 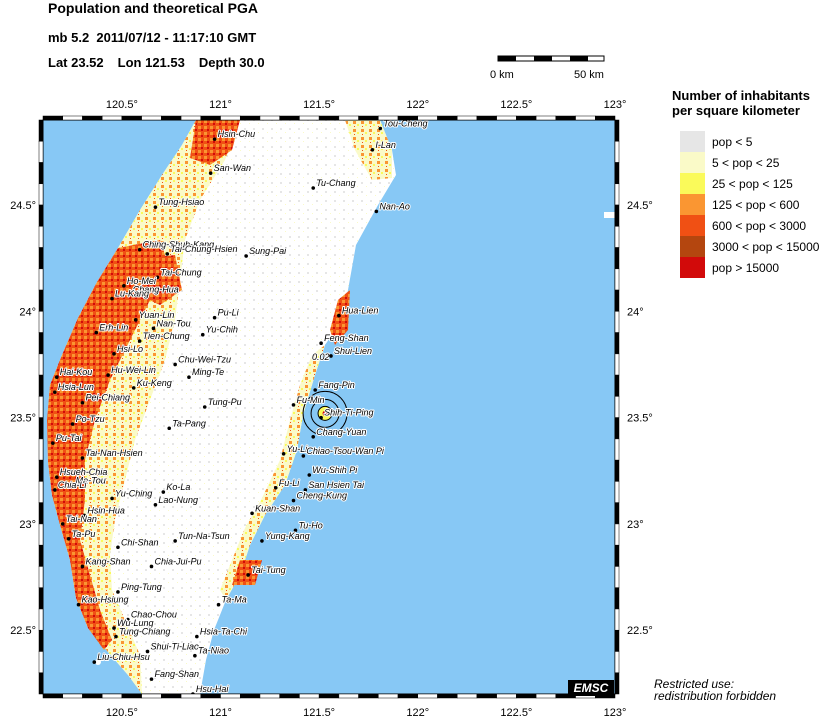 What do you see at coordinates (224, 632) in the screenshot?
I see `city-label: Hsia-Ta-Chi` at bounding box center [224, 632].